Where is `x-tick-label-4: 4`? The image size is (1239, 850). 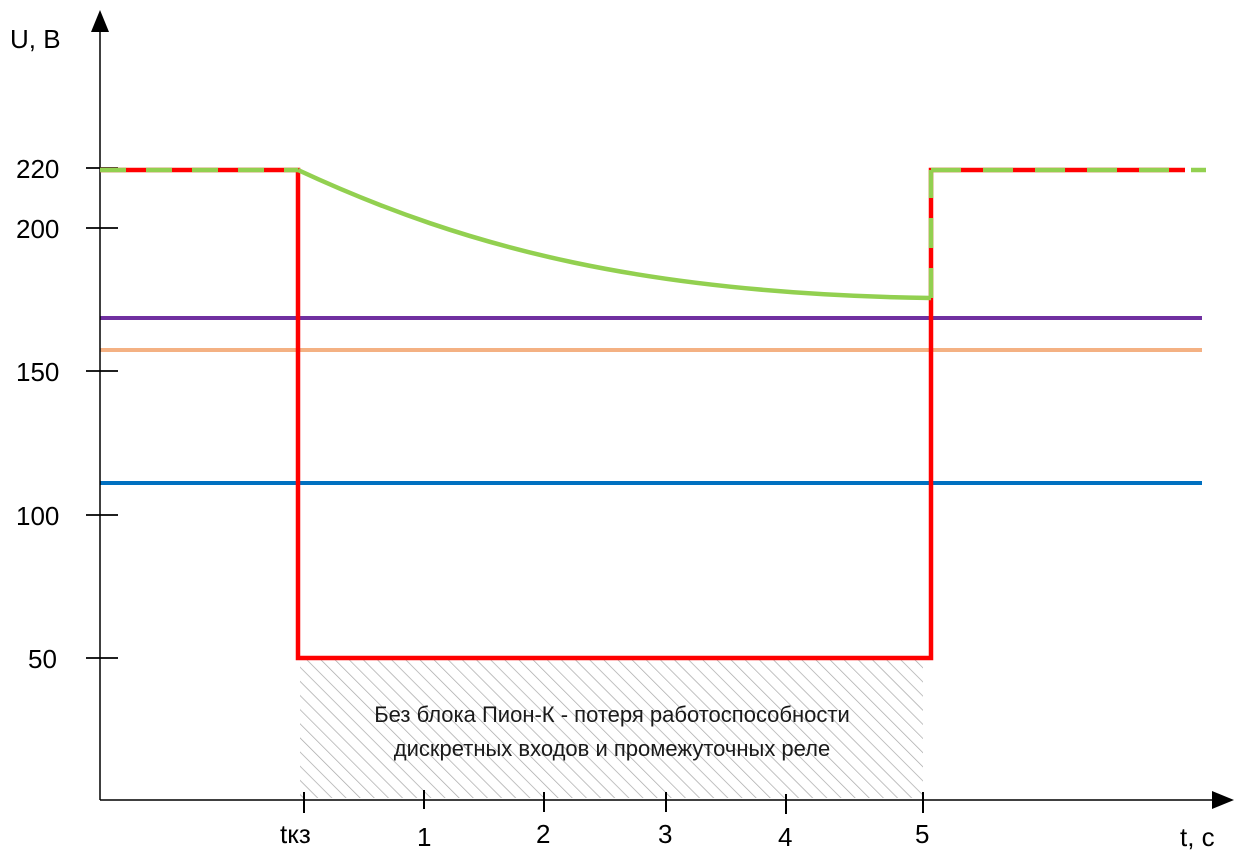 x-tick-label-4: 4 is located at coordinates (785, 836).